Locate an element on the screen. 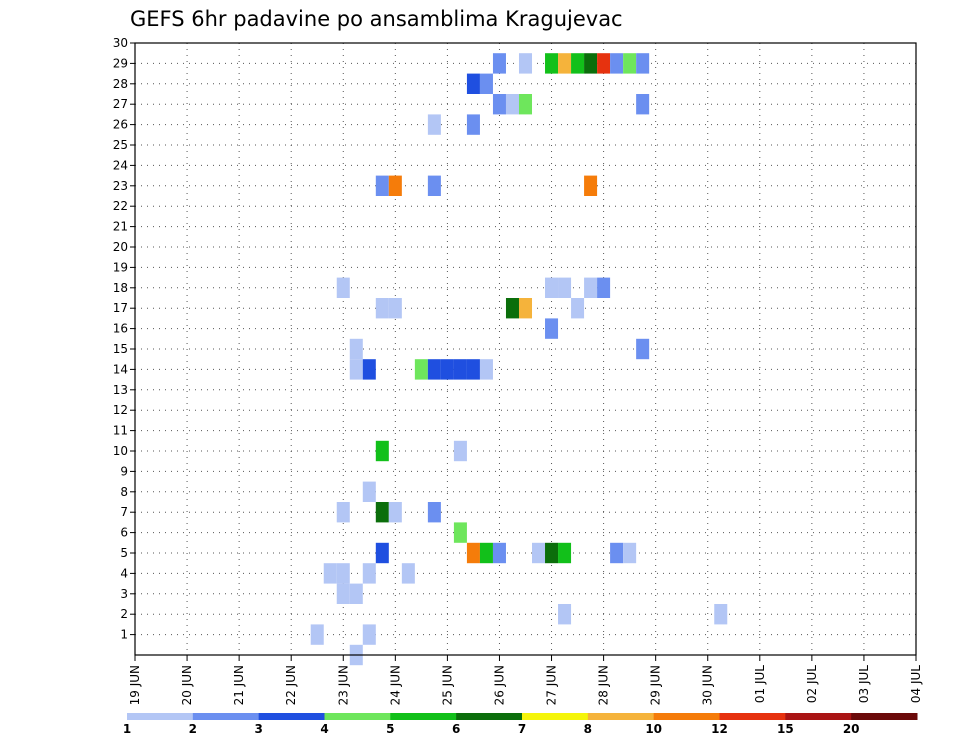  y-tick-label: 8 is located at coordinates (124, 492).